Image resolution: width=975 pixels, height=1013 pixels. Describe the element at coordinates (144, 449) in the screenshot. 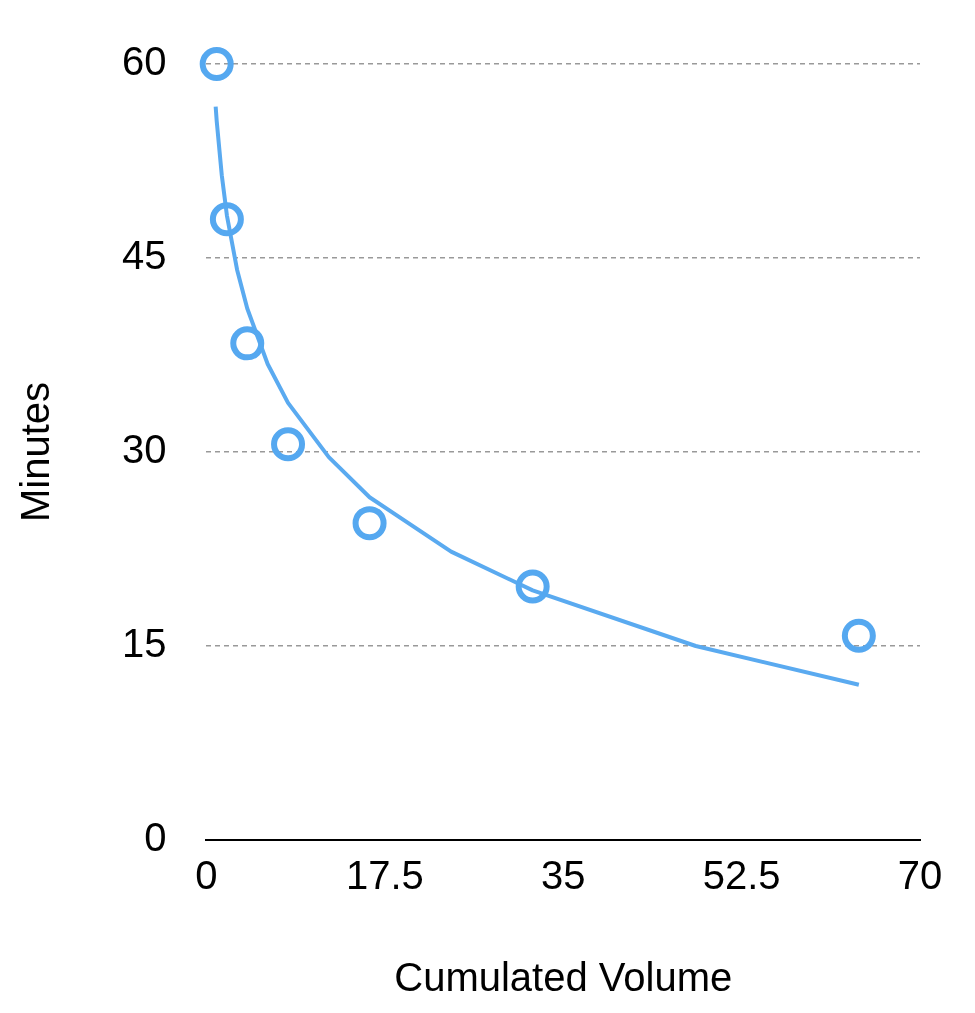

I see `y-tick-label: 30` at that location.